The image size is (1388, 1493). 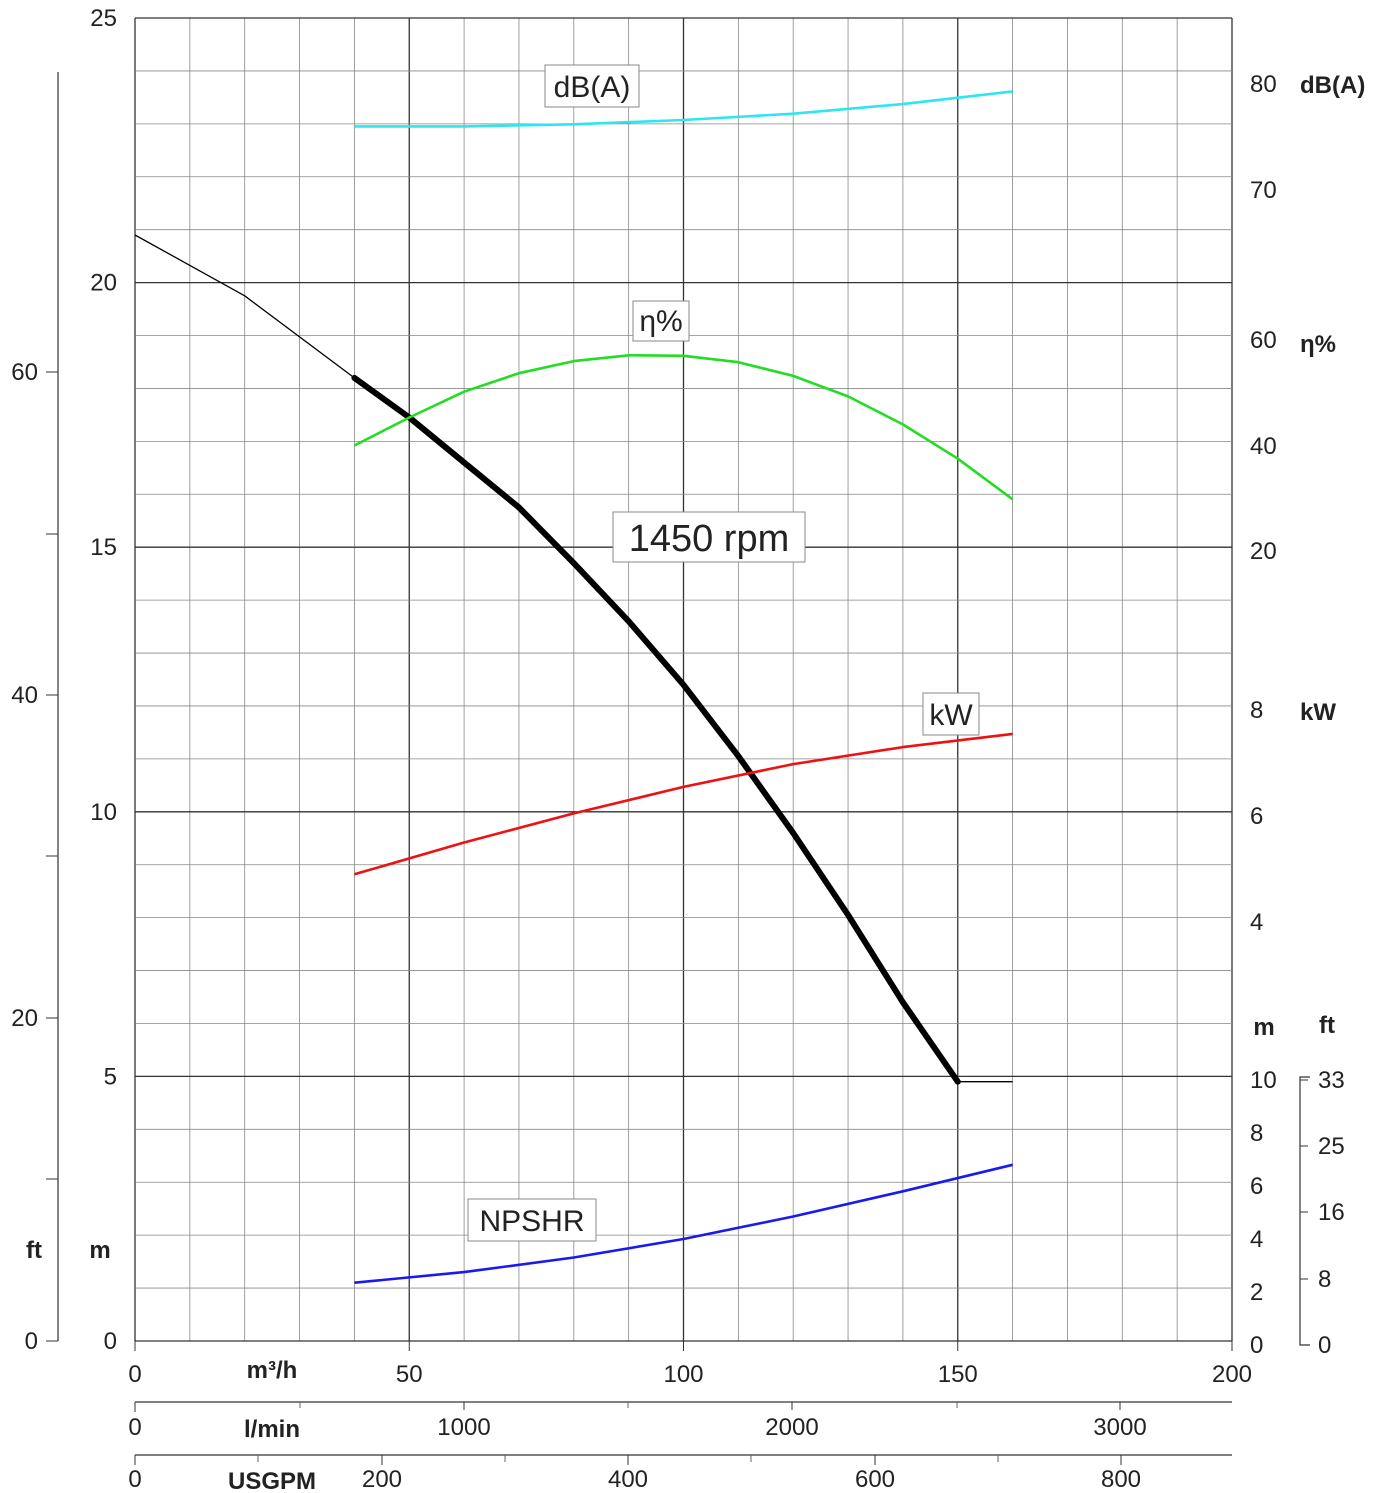 What do you see at coordinates (1263, 190) in the screenshot?
I see `db-tick-label: 70` at bounding box center [1263, 190].